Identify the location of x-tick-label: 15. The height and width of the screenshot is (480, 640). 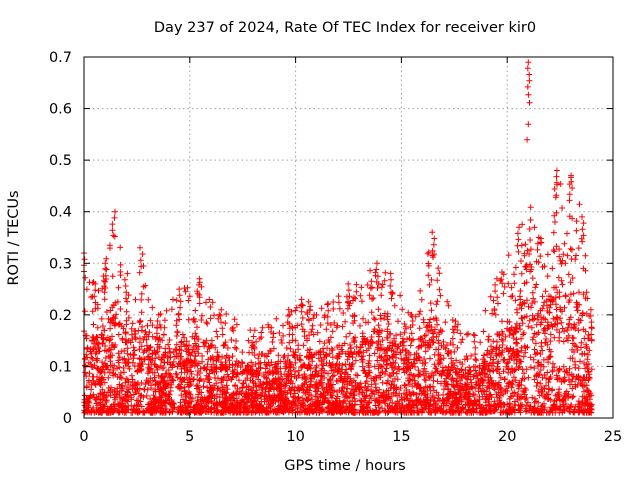
(401, 437).